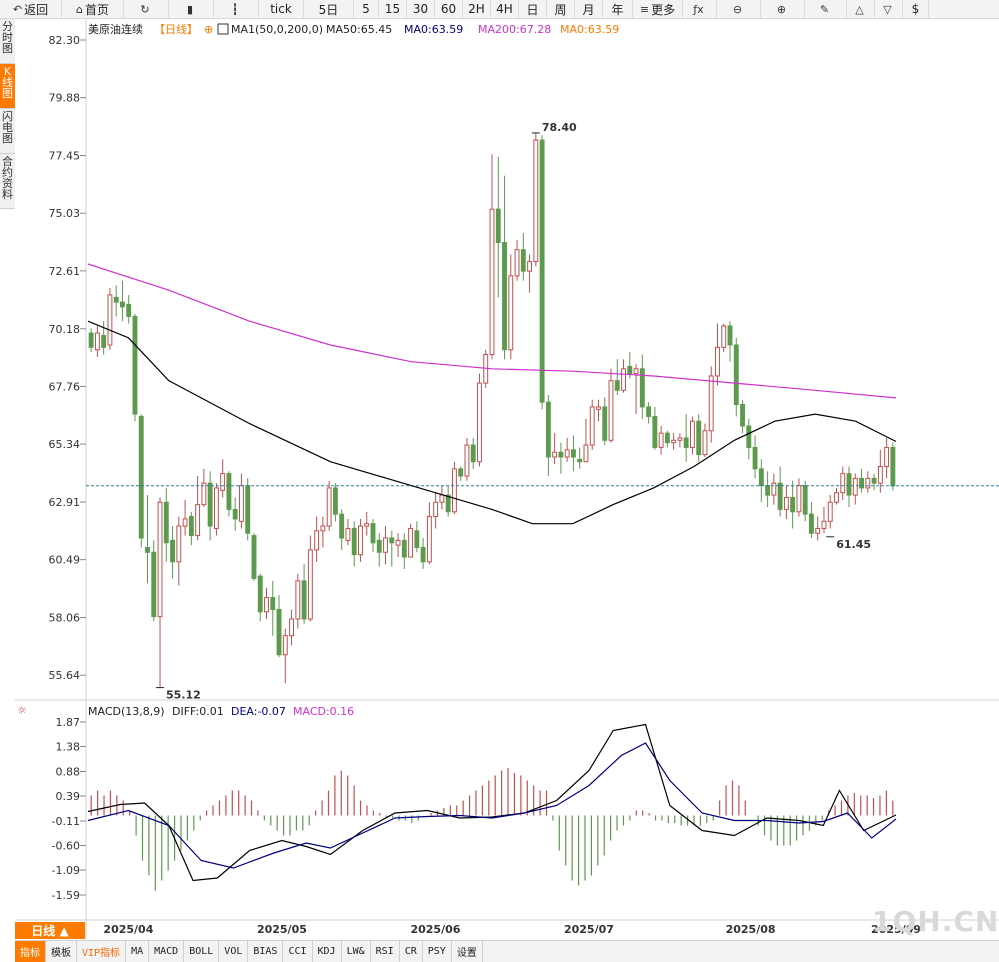 Image resolution: width=999 pixels, height=962 pixels. Describe the element at coordinates (30, 951) in the screenshot. I see `indicator-tab-0: 指标` at that location.